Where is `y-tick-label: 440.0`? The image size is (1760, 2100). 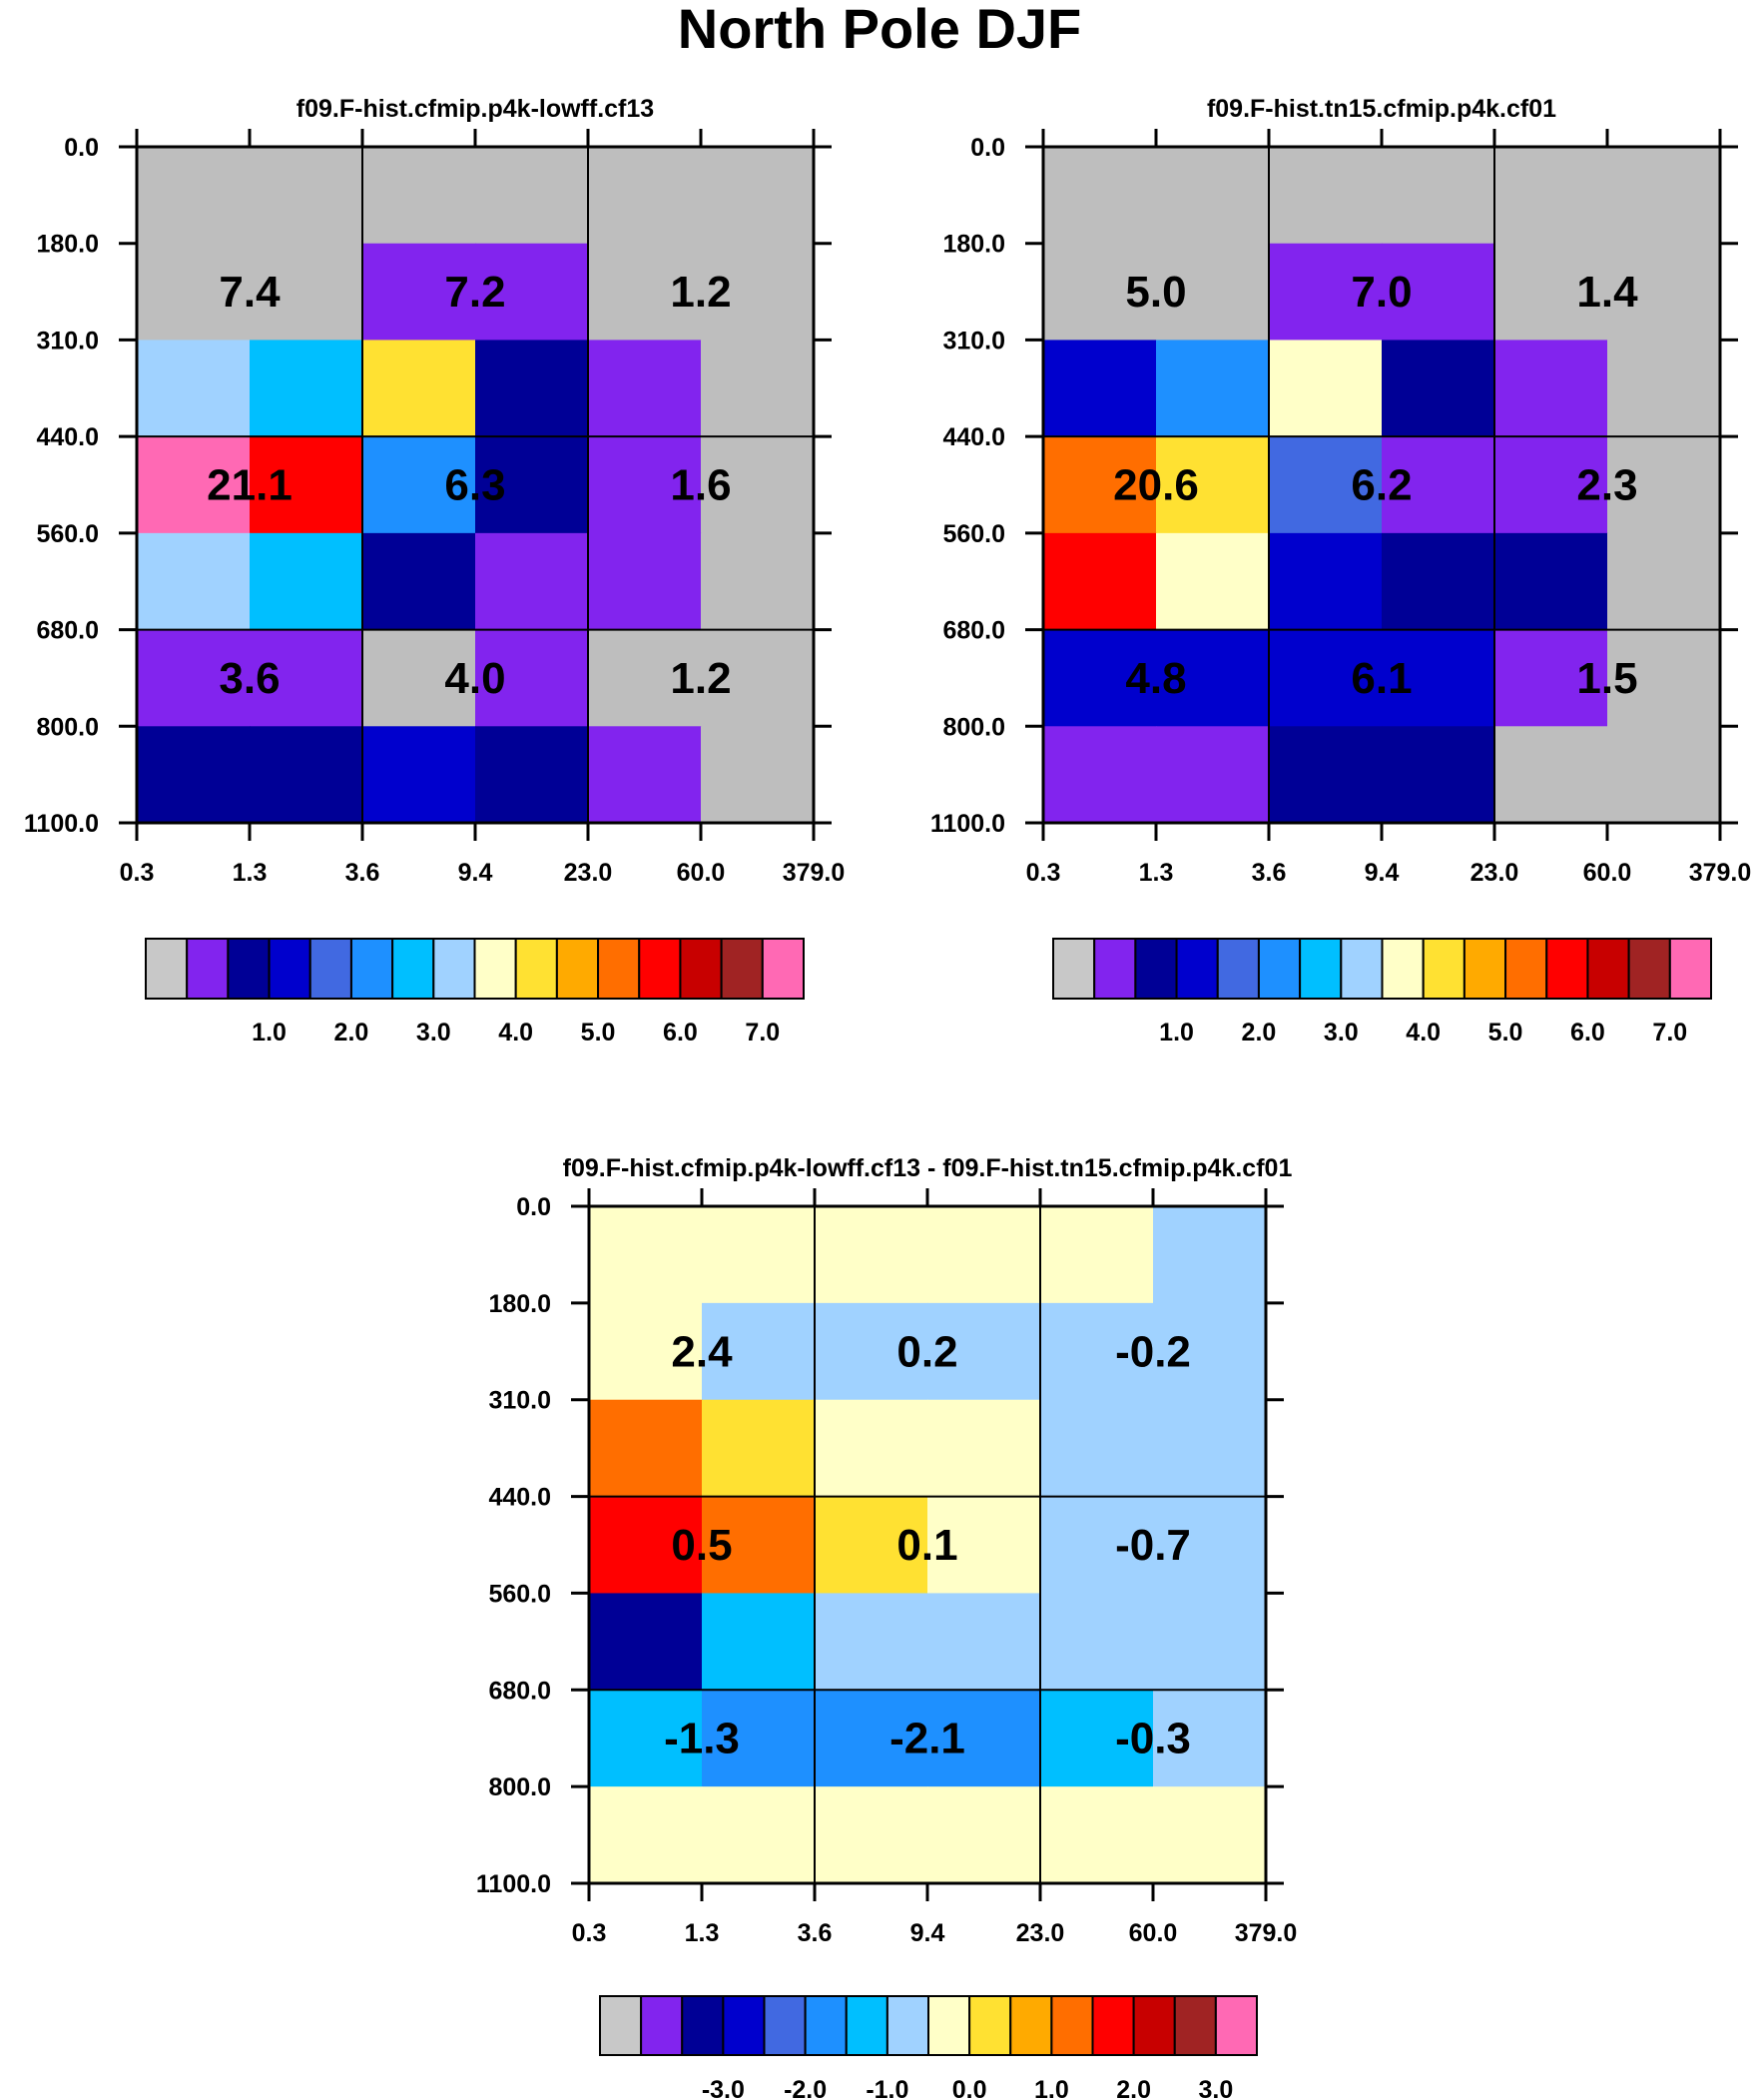 y-tick-label: 440.0 is located at coordinates (67, 437).